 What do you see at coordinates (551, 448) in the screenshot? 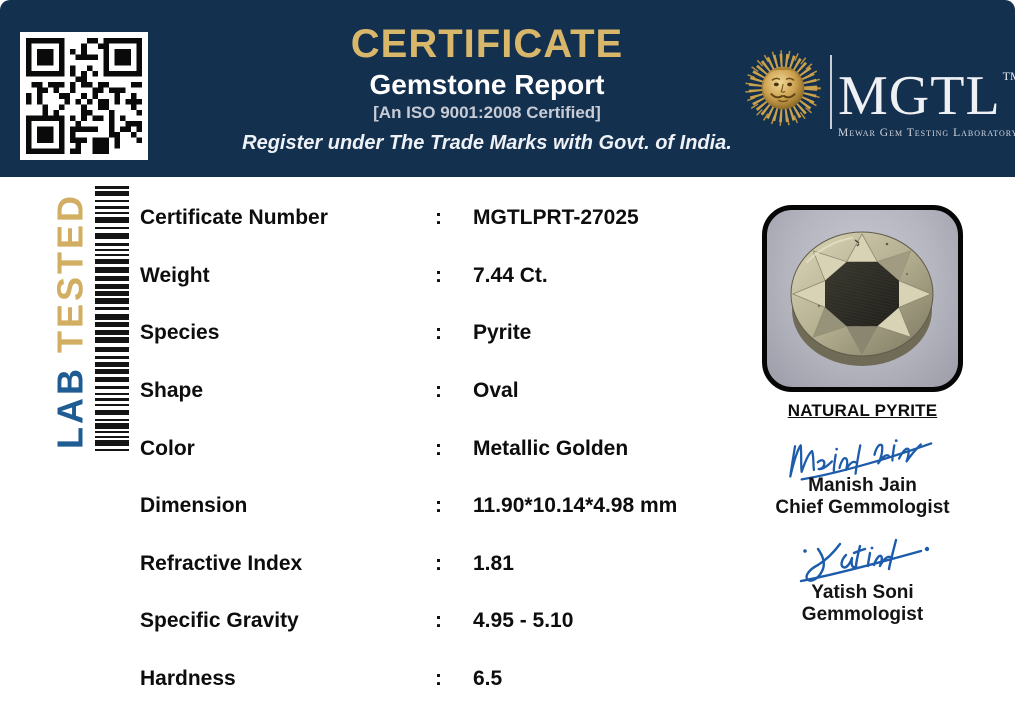
I see `field-value: Metallic Golden` at bounding box center [551, 448].